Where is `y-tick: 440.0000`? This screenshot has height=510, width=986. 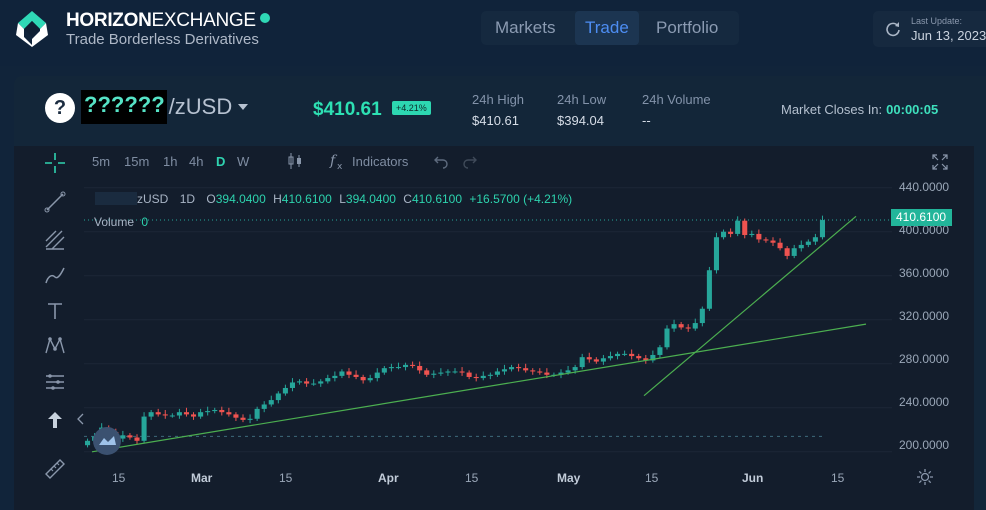
y-tick: 440.0000 is located at coordinates (924, 187).